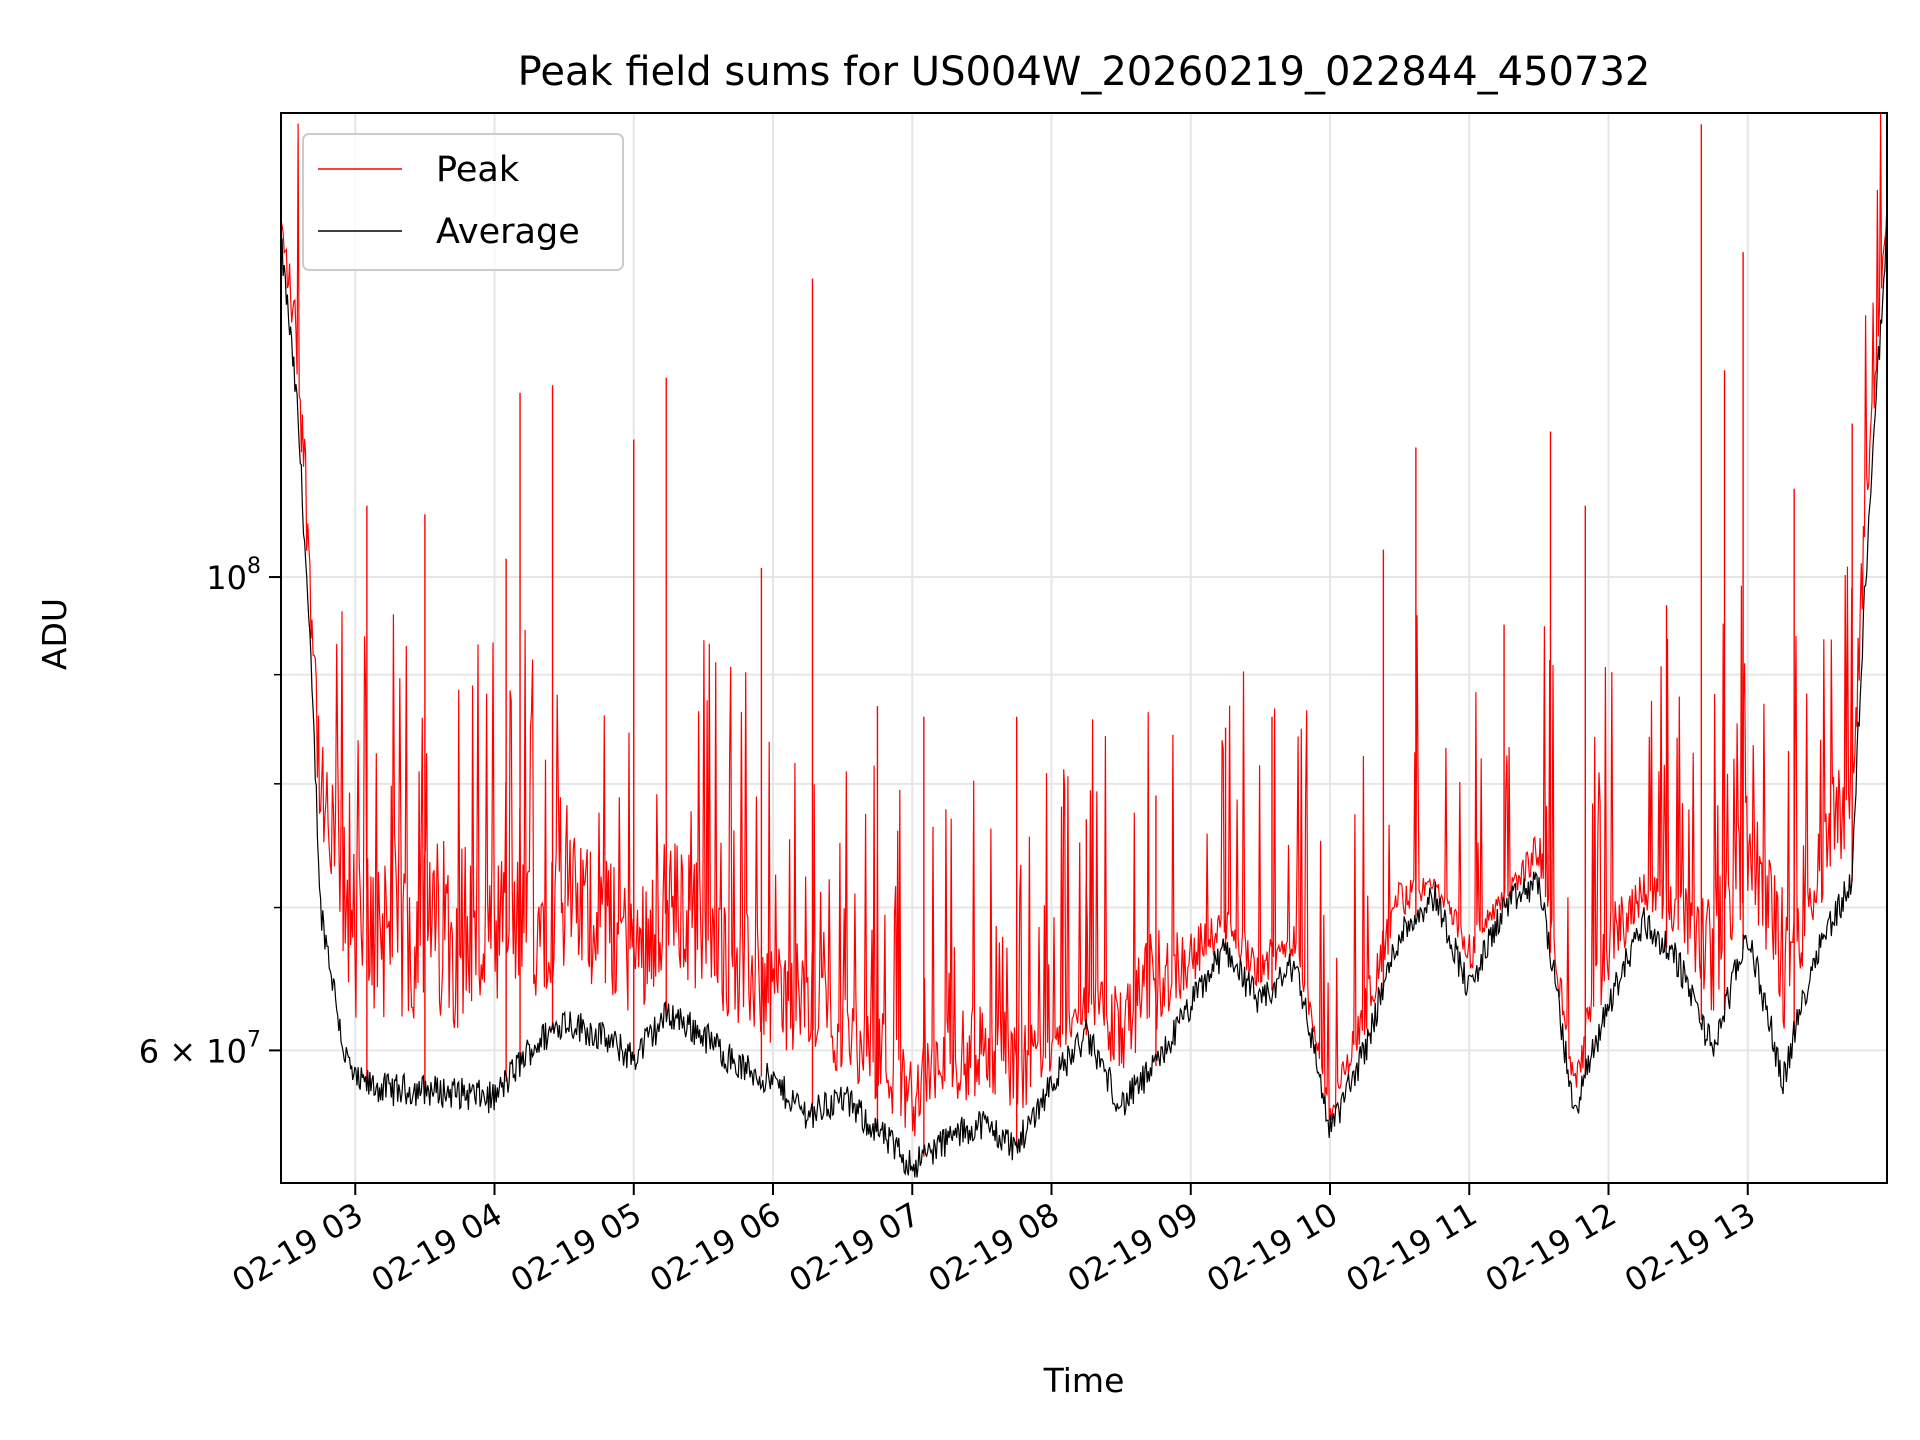 The height and width of the screenshot is (1440, 1920). I want to click on y-tick-label-exponent: 7, so click(254, 1039).